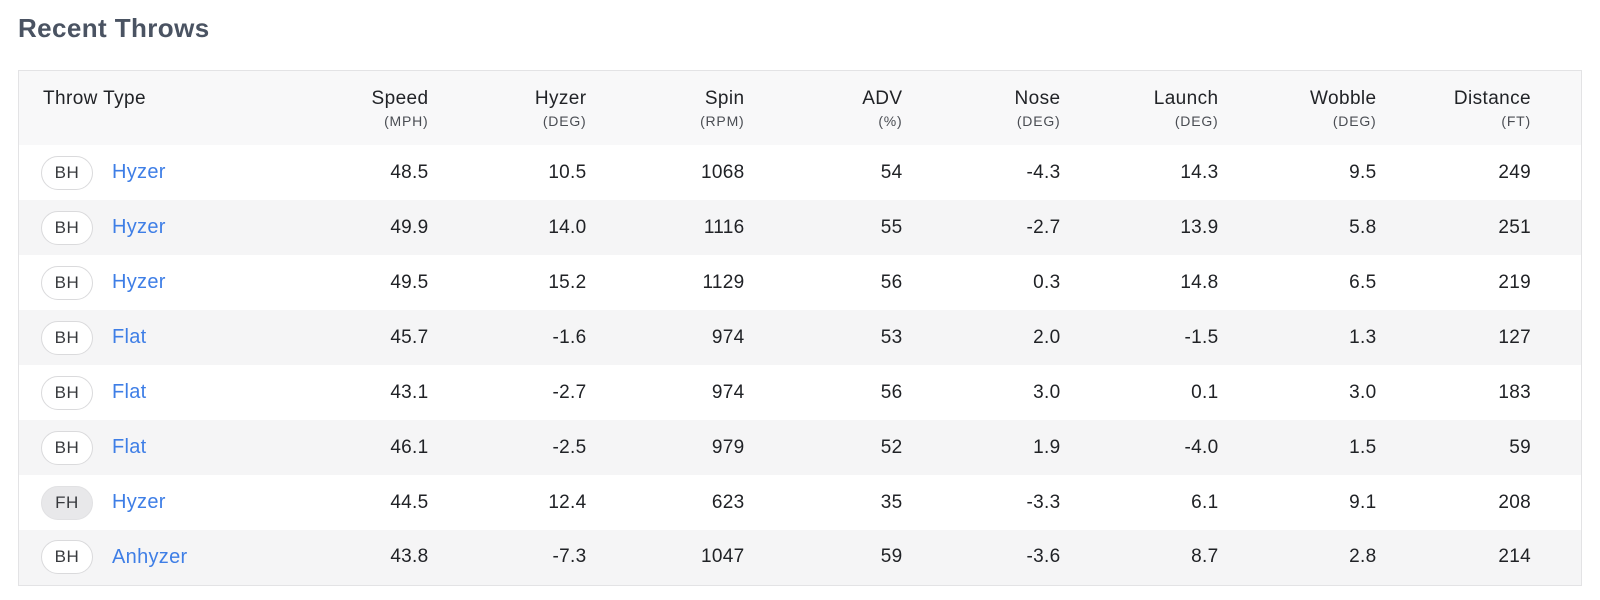 The height and width of the screenshot is (600, 1600). I want to click on column-label: Wobble, so click(1343, 98).